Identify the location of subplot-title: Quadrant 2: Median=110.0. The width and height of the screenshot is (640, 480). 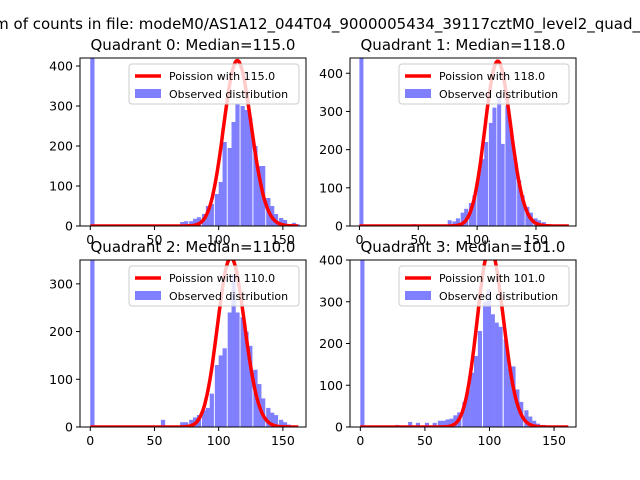
(193, 247).